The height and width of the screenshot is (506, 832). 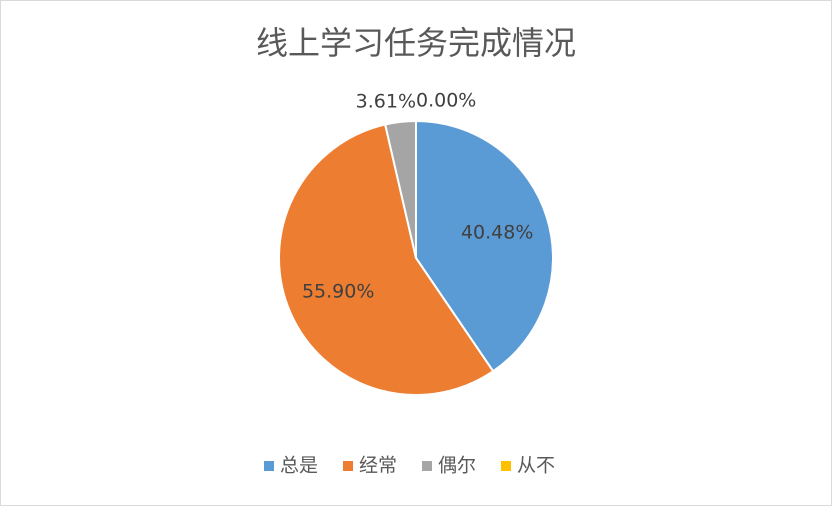 What do you see at coordinates (446, 101) in the screenshot?
I see `data-label: 0.00%` at bounding box center [446, 101].